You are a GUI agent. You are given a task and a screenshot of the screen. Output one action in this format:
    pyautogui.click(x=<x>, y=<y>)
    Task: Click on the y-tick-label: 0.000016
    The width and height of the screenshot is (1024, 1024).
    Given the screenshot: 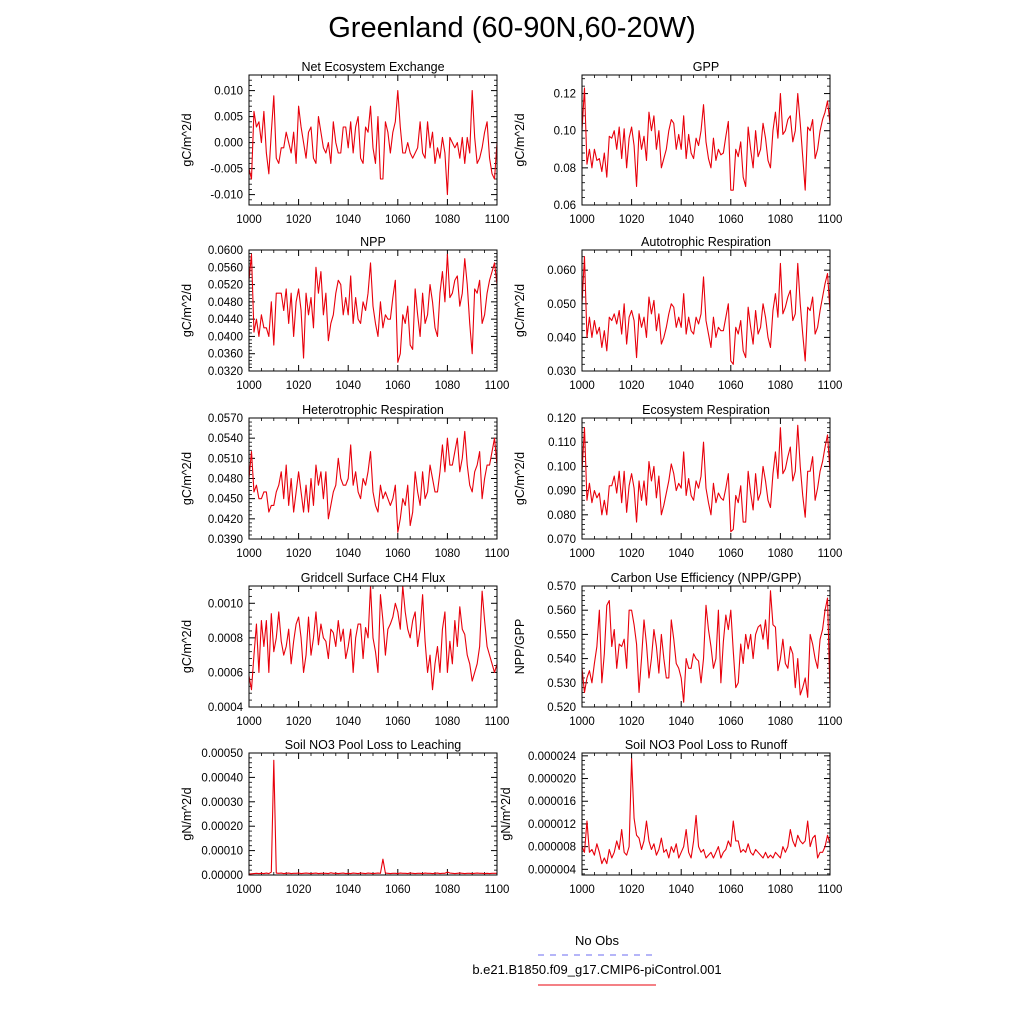 What is the action you would take?
    pyautogui.click(x=552, y=802)
    